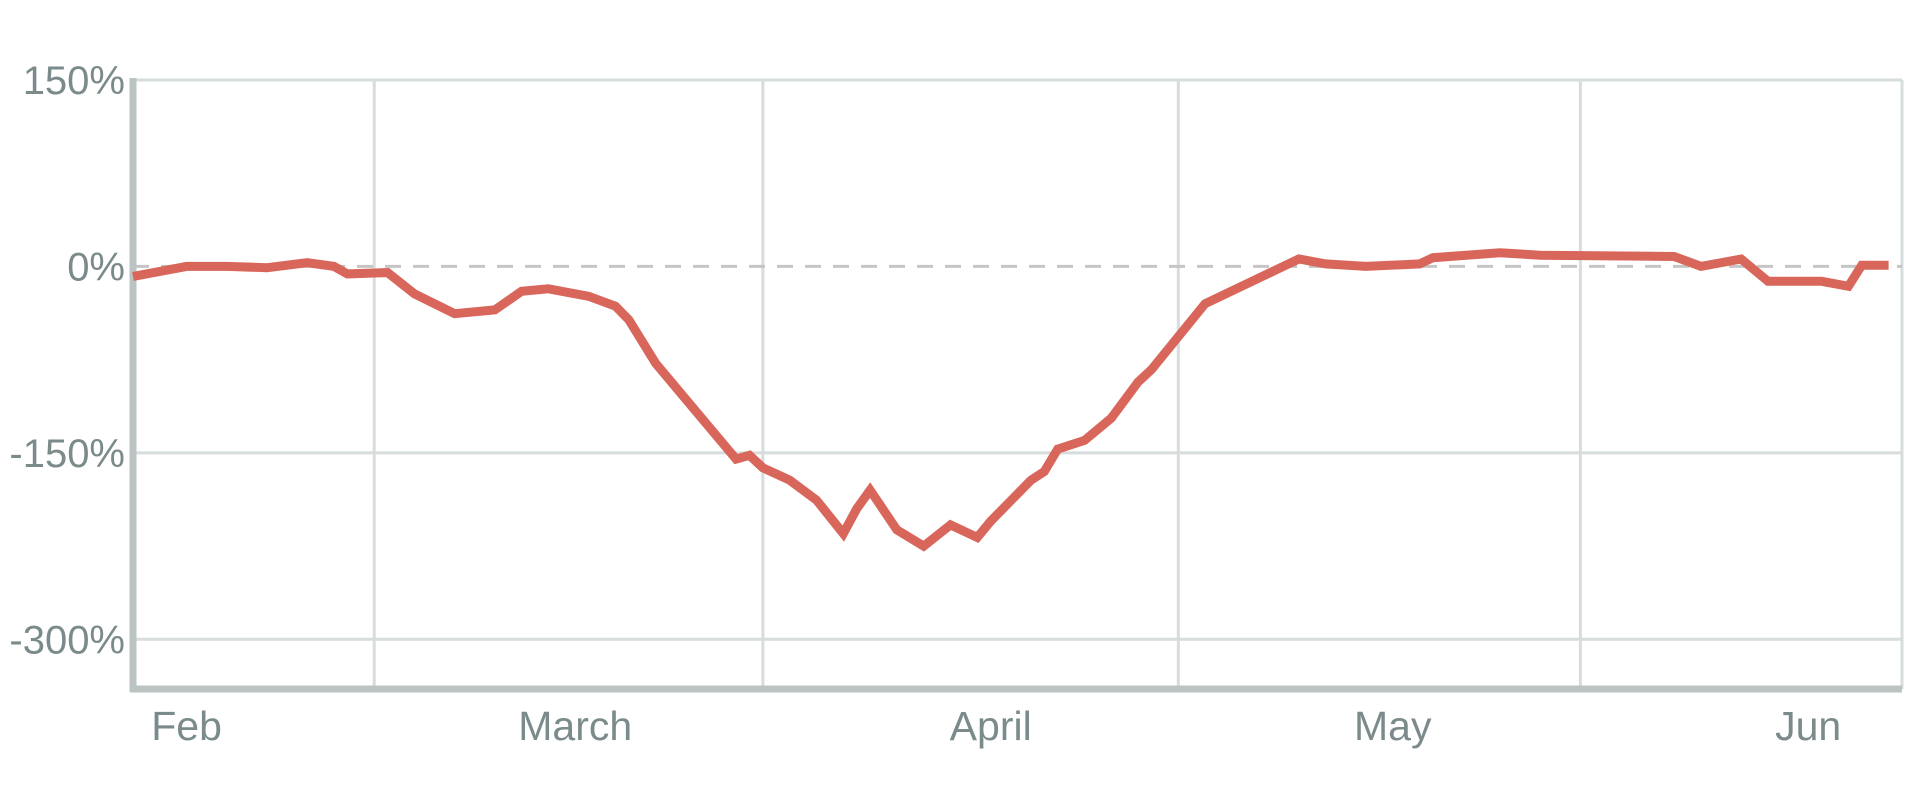 This screenshot has width=1920, height=790. Describe the element at coordinates (67, 640) in the screenshot. I see `y-tick-label: -300%` at that location.